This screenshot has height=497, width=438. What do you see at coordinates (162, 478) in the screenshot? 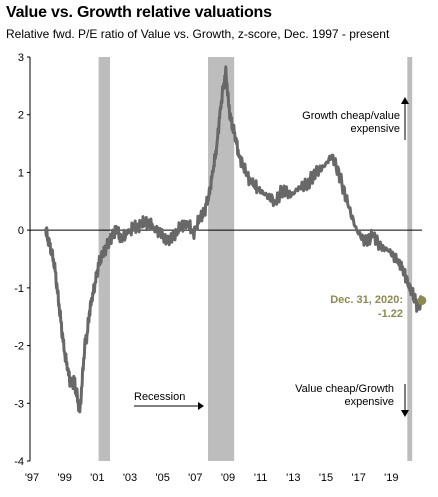
I see `x-tick-label: '05` at bounding box center [162, 478].